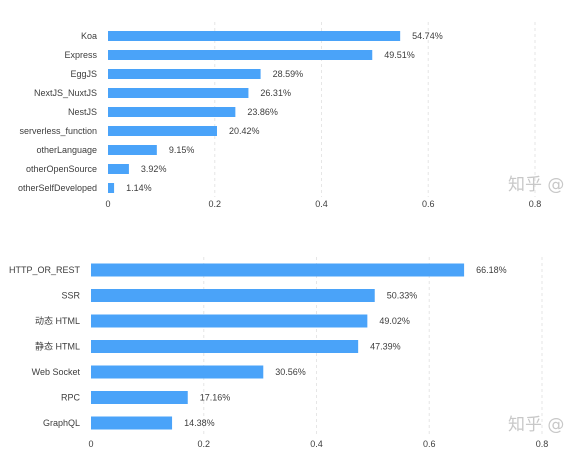  What do you see at coordinates (244, 131) in the screenshot?
I see `data-label: 20.42%` at bounding box center [244, 131].